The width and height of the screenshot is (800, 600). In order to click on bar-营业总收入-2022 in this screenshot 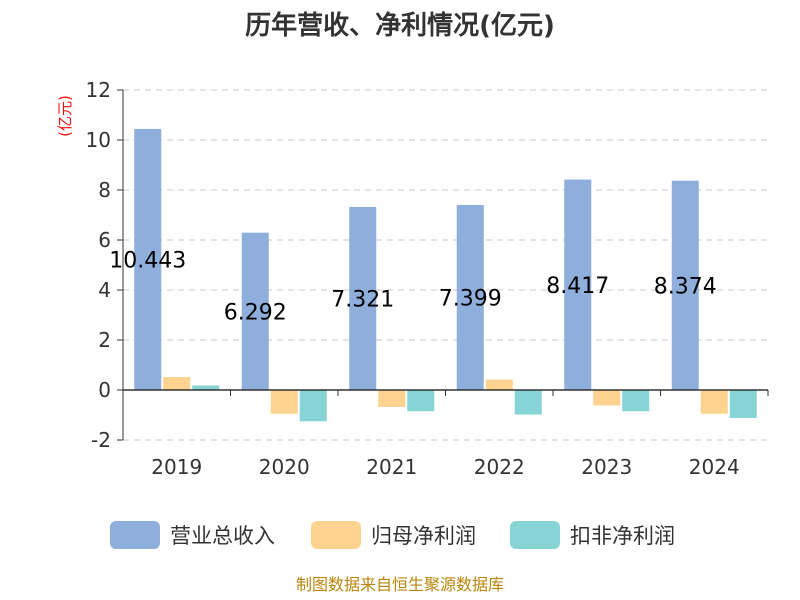, I will do `click(470, 297)`.